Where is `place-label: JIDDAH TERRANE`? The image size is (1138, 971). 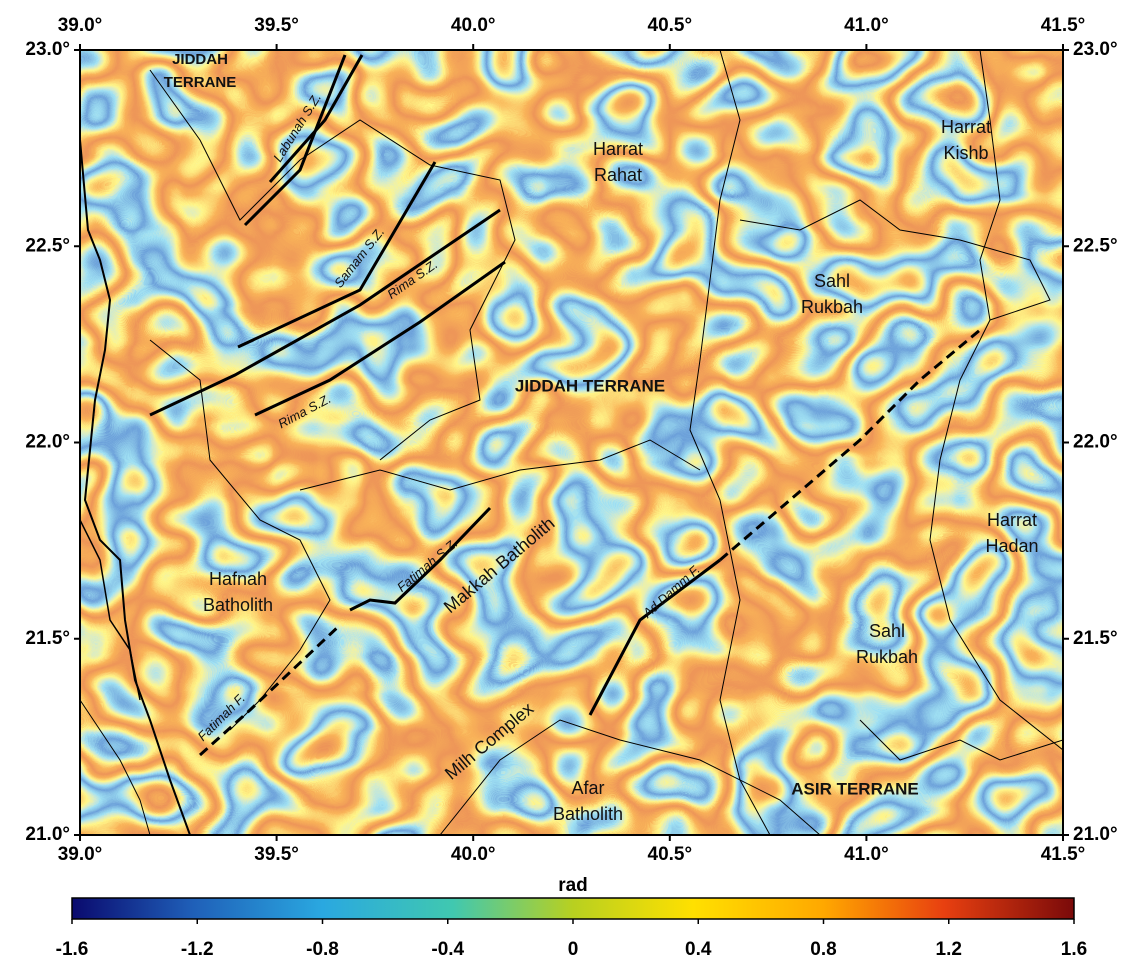
place-label: JIDDAH TERRANE is located at coordinates (590, 385).